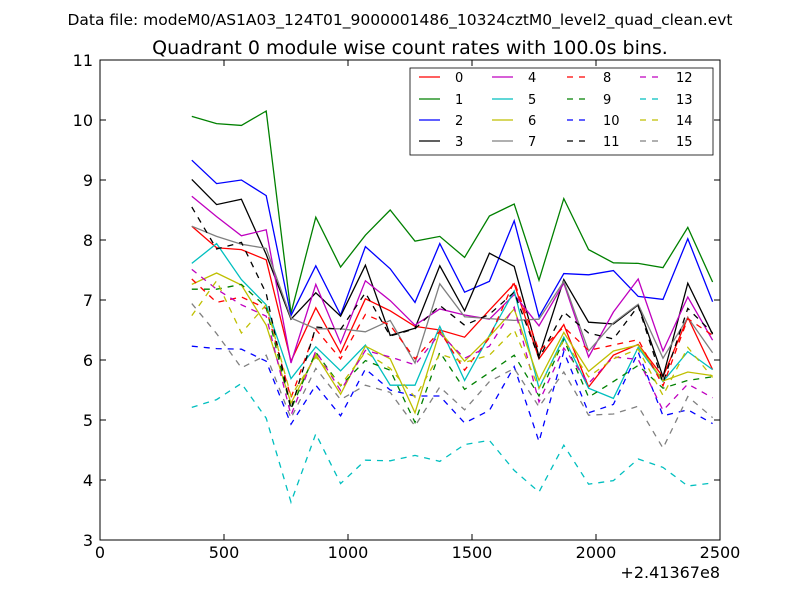 The height and width of the screenshot is (600, 800). Describe the element at coordinates (684, 78) in the screenshot. I see `legend-label-12: 12` at that location.